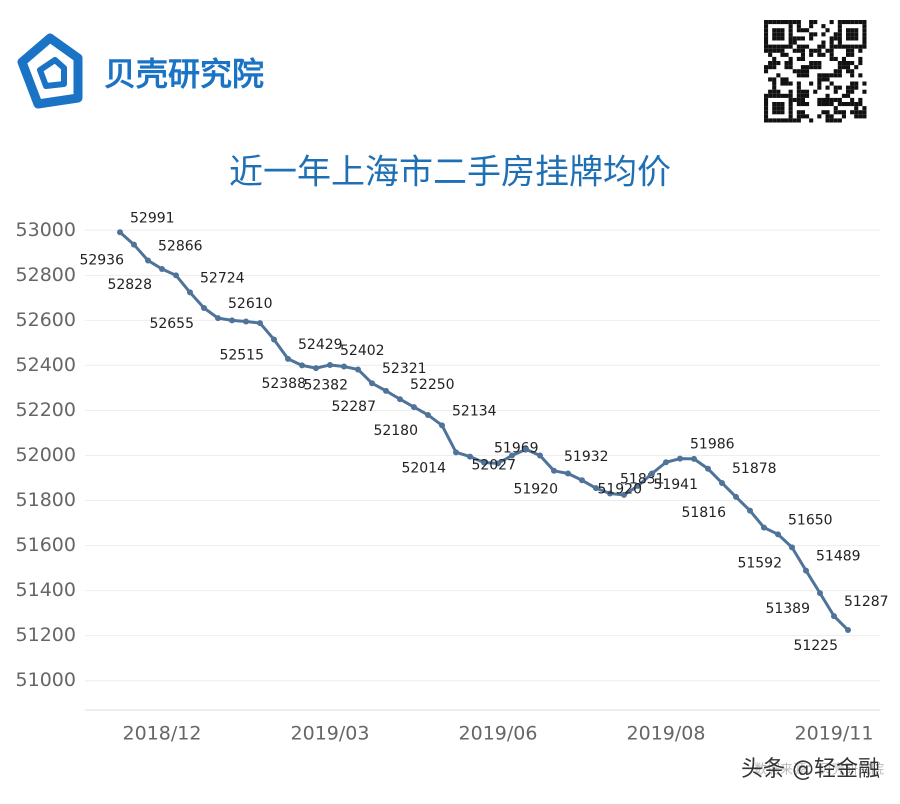 The height and width of the screenshot is (804, 900). What do you see at coordinates (171, 324) in the screenshot?
I see `value-label: 52655` at bounding box center [171, 324].